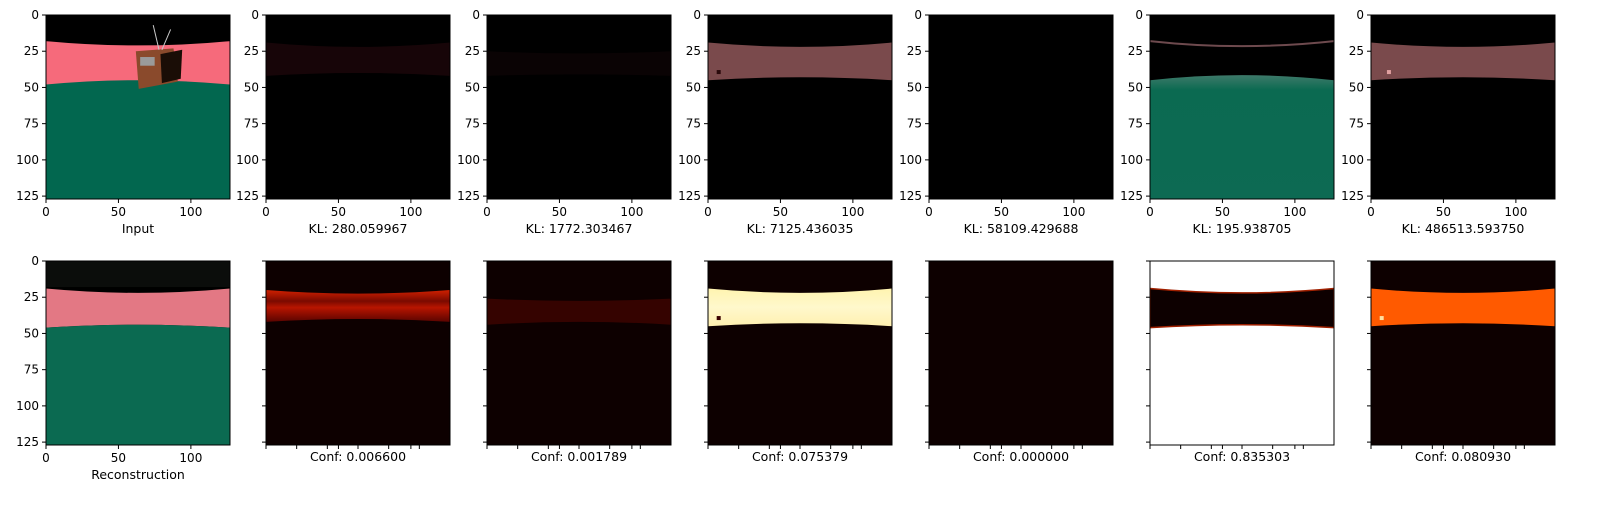 The width and height of the screenshot is (1609, 509). What do you see at coordinates (1463, 456) in the screenshot?
I see `panel-xlabel: Conf: 0.080930` at bounding box center [1463, 456].